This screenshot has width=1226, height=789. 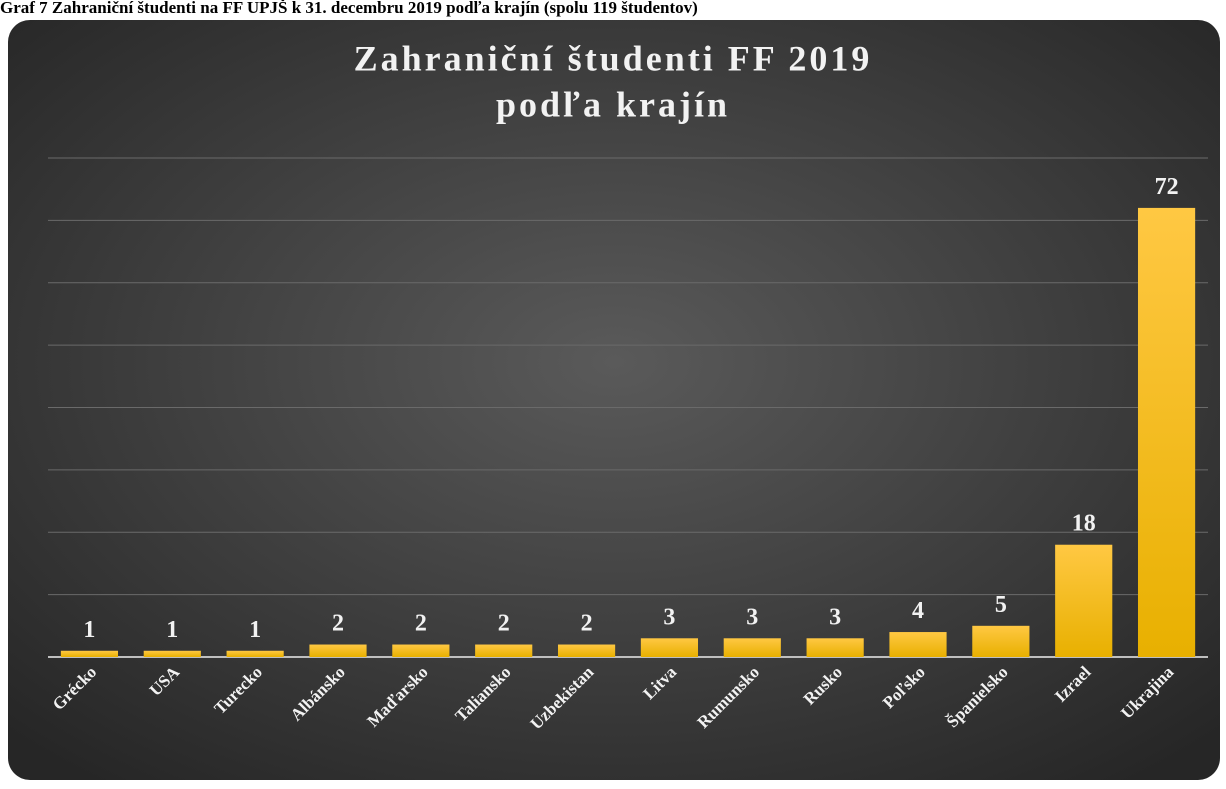 What do you see at coordinates (1167, 187) in the screenshot?
I see `data-label: 72` at bounding box center [1167, 187].